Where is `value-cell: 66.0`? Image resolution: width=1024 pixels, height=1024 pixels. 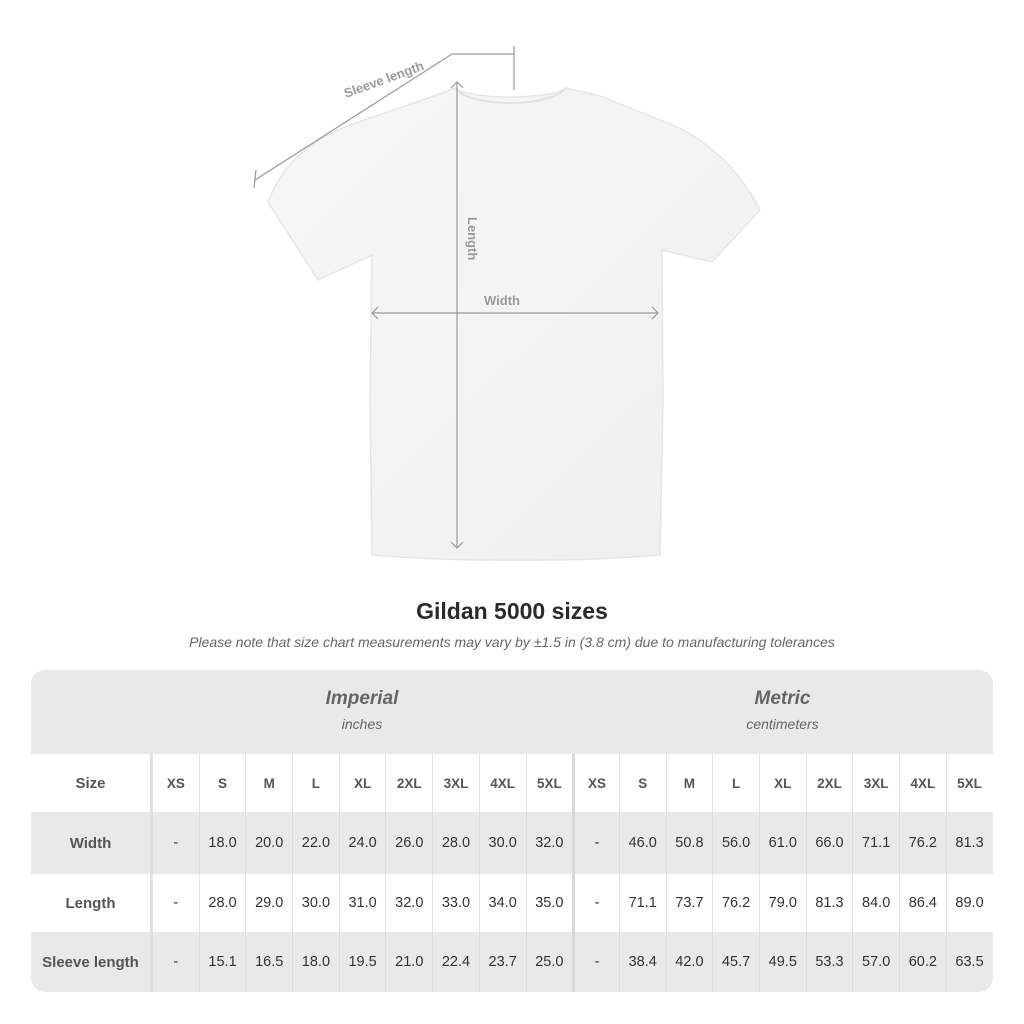 value-cell: 66.0 is located at coordinates (829, 843).